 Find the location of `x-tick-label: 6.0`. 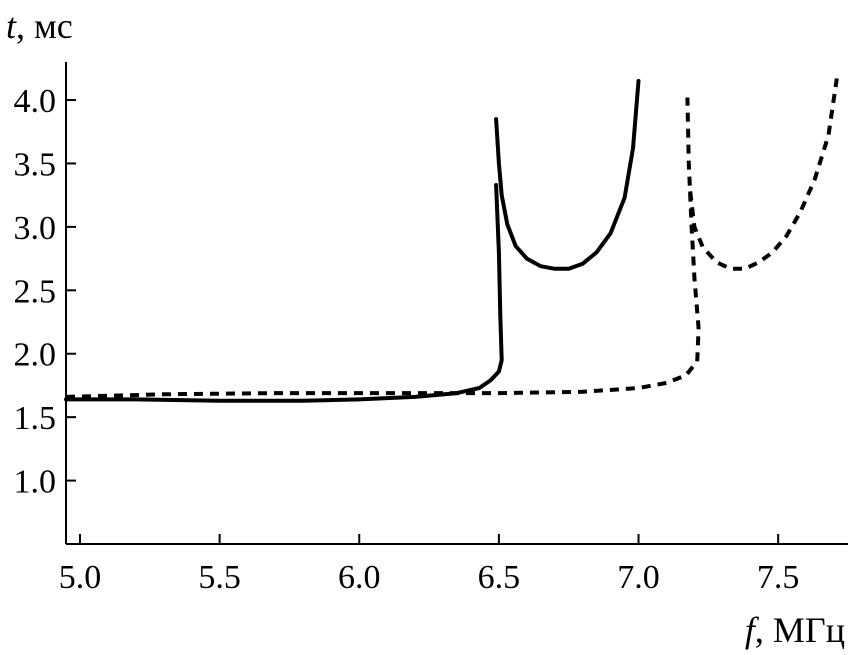

x-tick-label: 6.0 is located at coordinates (359, 577).